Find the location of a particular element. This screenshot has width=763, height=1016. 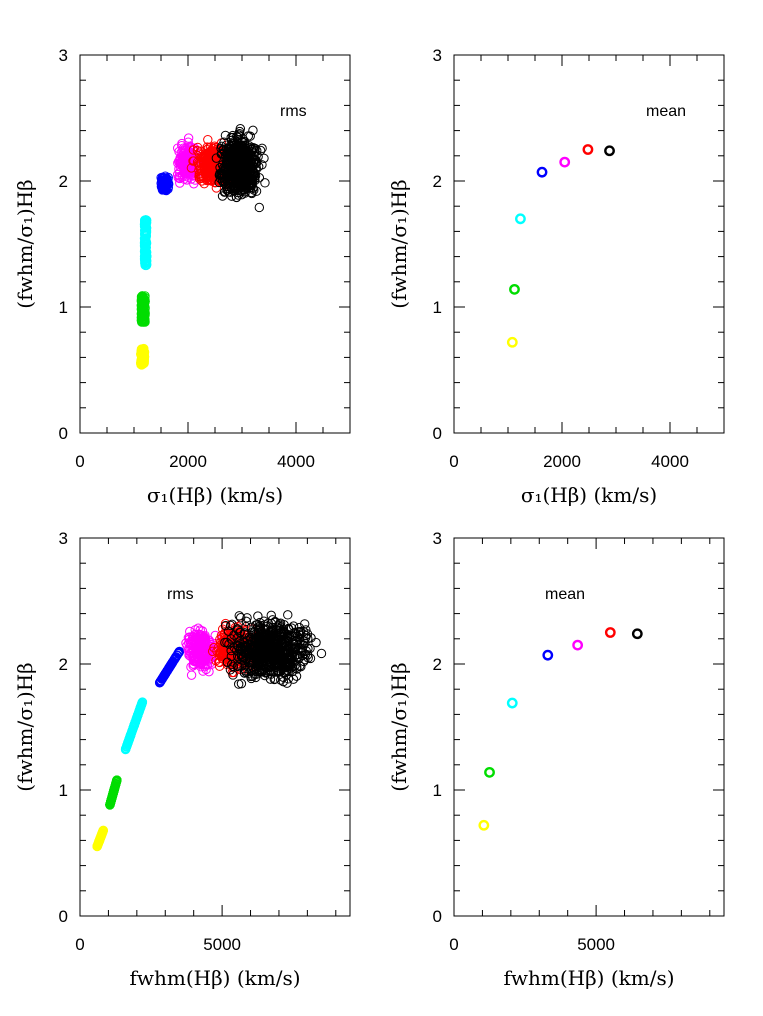

x-tick-label: 4000 is located at coordinates (296, 461).